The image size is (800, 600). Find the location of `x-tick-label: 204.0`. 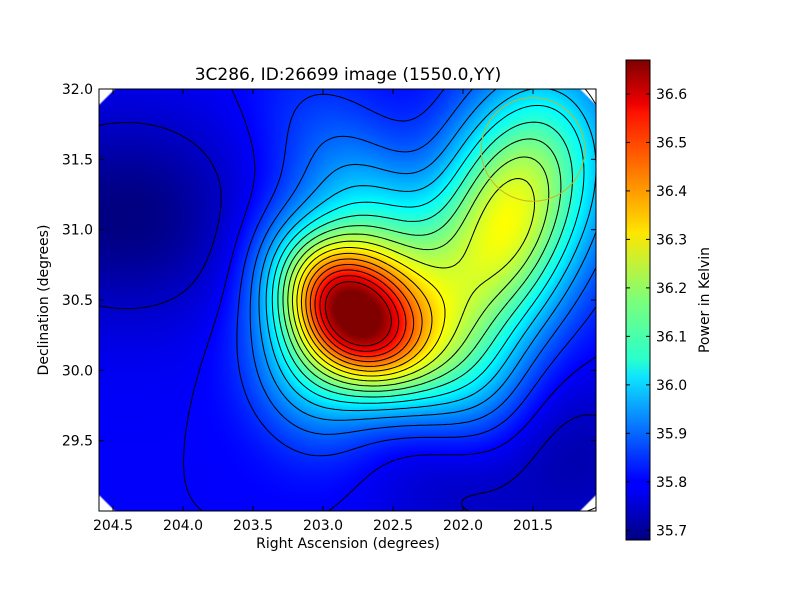

x-tick-label: 204.0 is located at coordinates (183, 526).